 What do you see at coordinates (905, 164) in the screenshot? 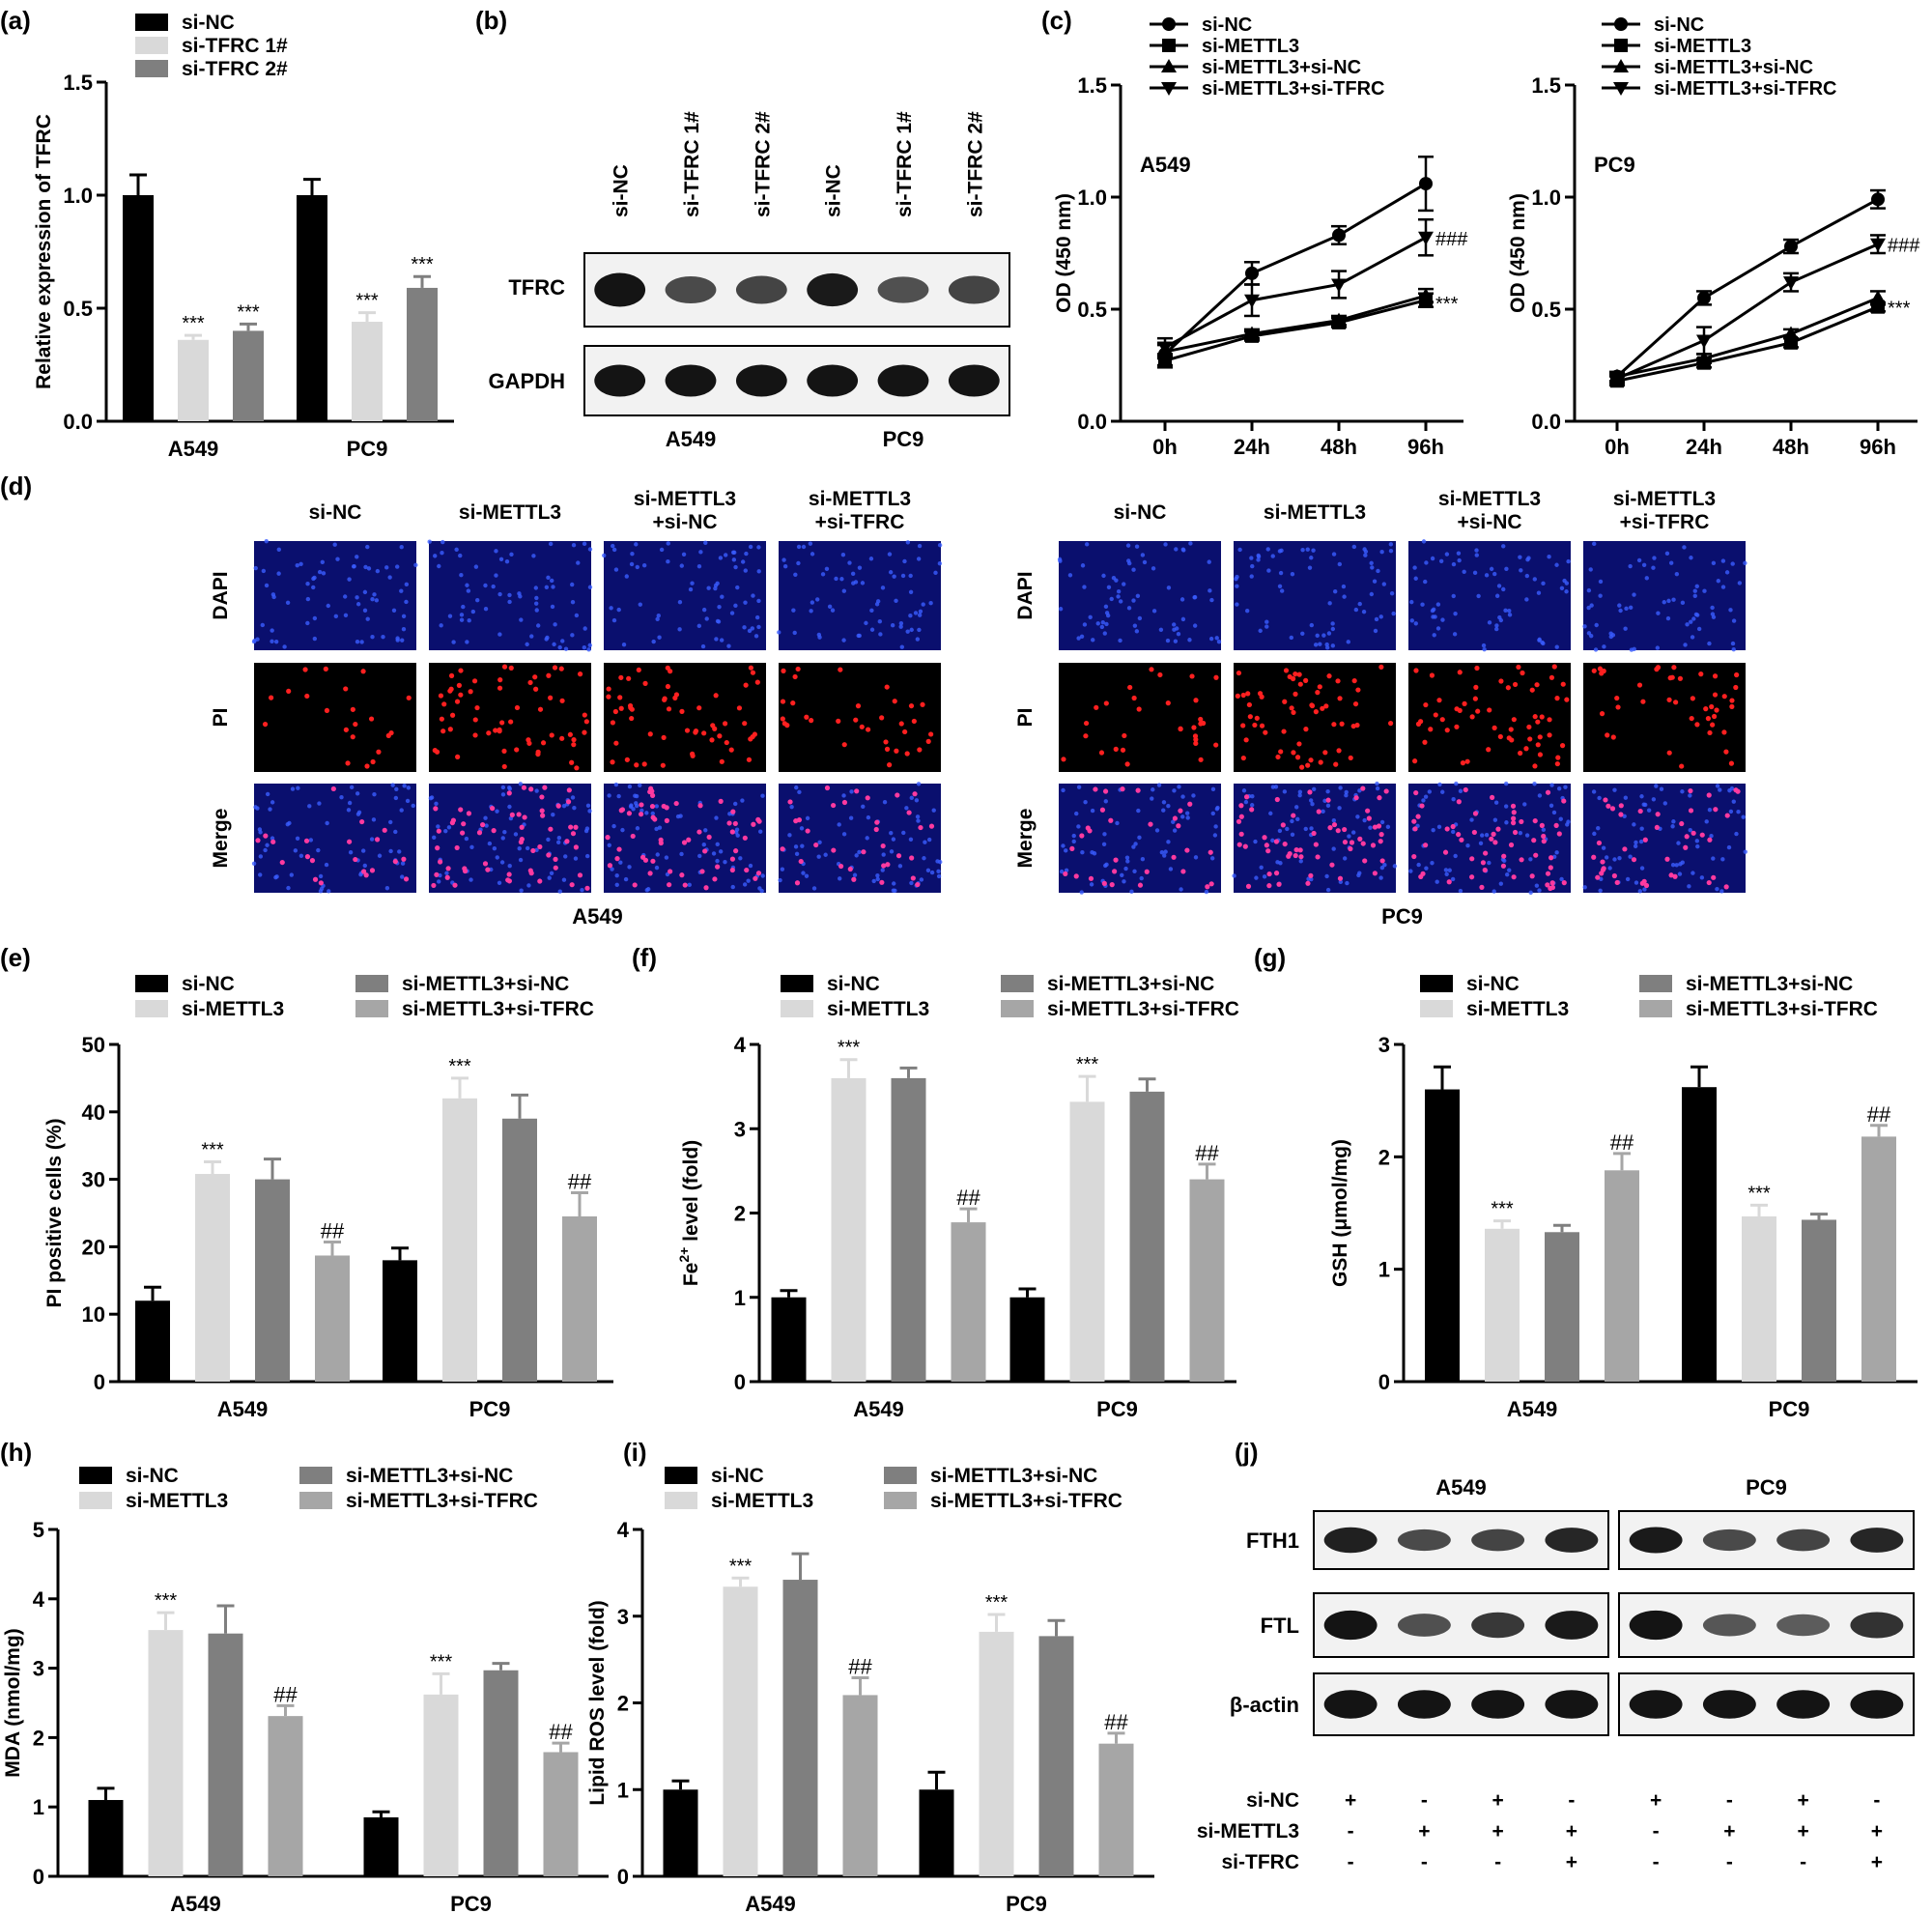
I see `lane-label: si-TFRC 1#` at bounding box center [905, 164].